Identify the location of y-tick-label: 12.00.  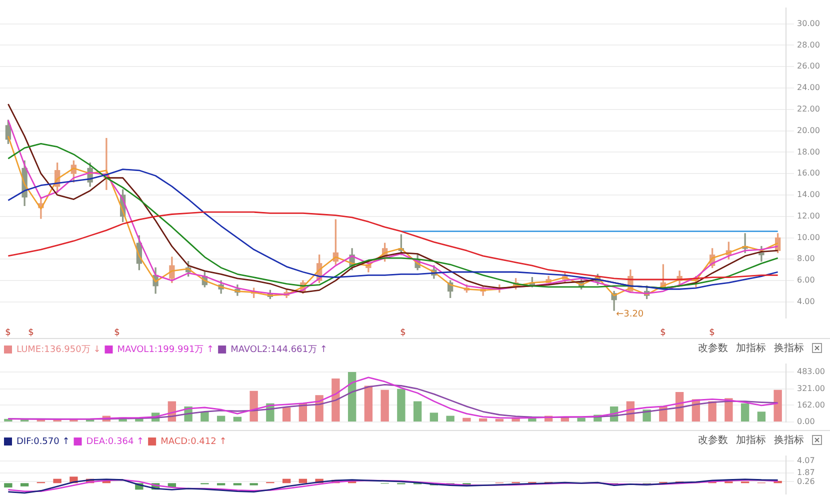
(808, 215).